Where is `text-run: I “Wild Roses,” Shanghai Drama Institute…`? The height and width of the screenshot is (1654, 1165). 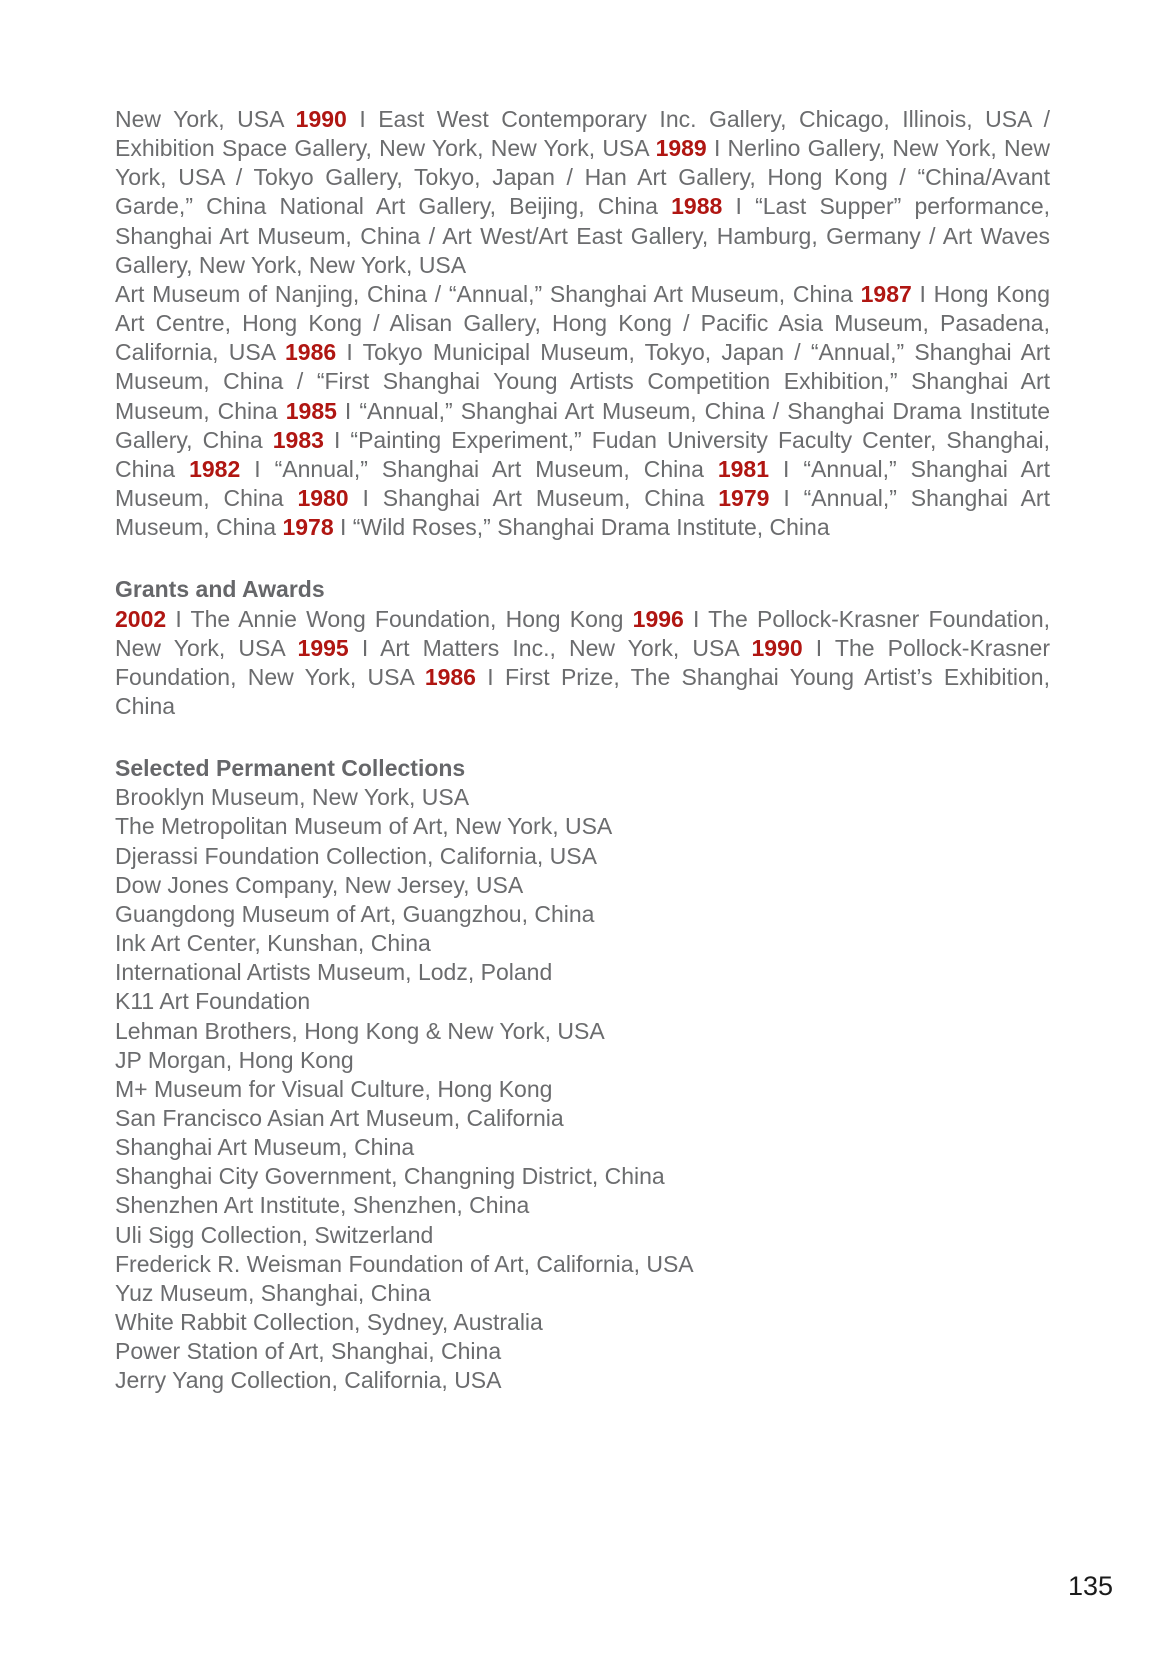 text-run: I “Wild Roses,” Shanghai Drama Institute… is located at coordinates (581, 527).